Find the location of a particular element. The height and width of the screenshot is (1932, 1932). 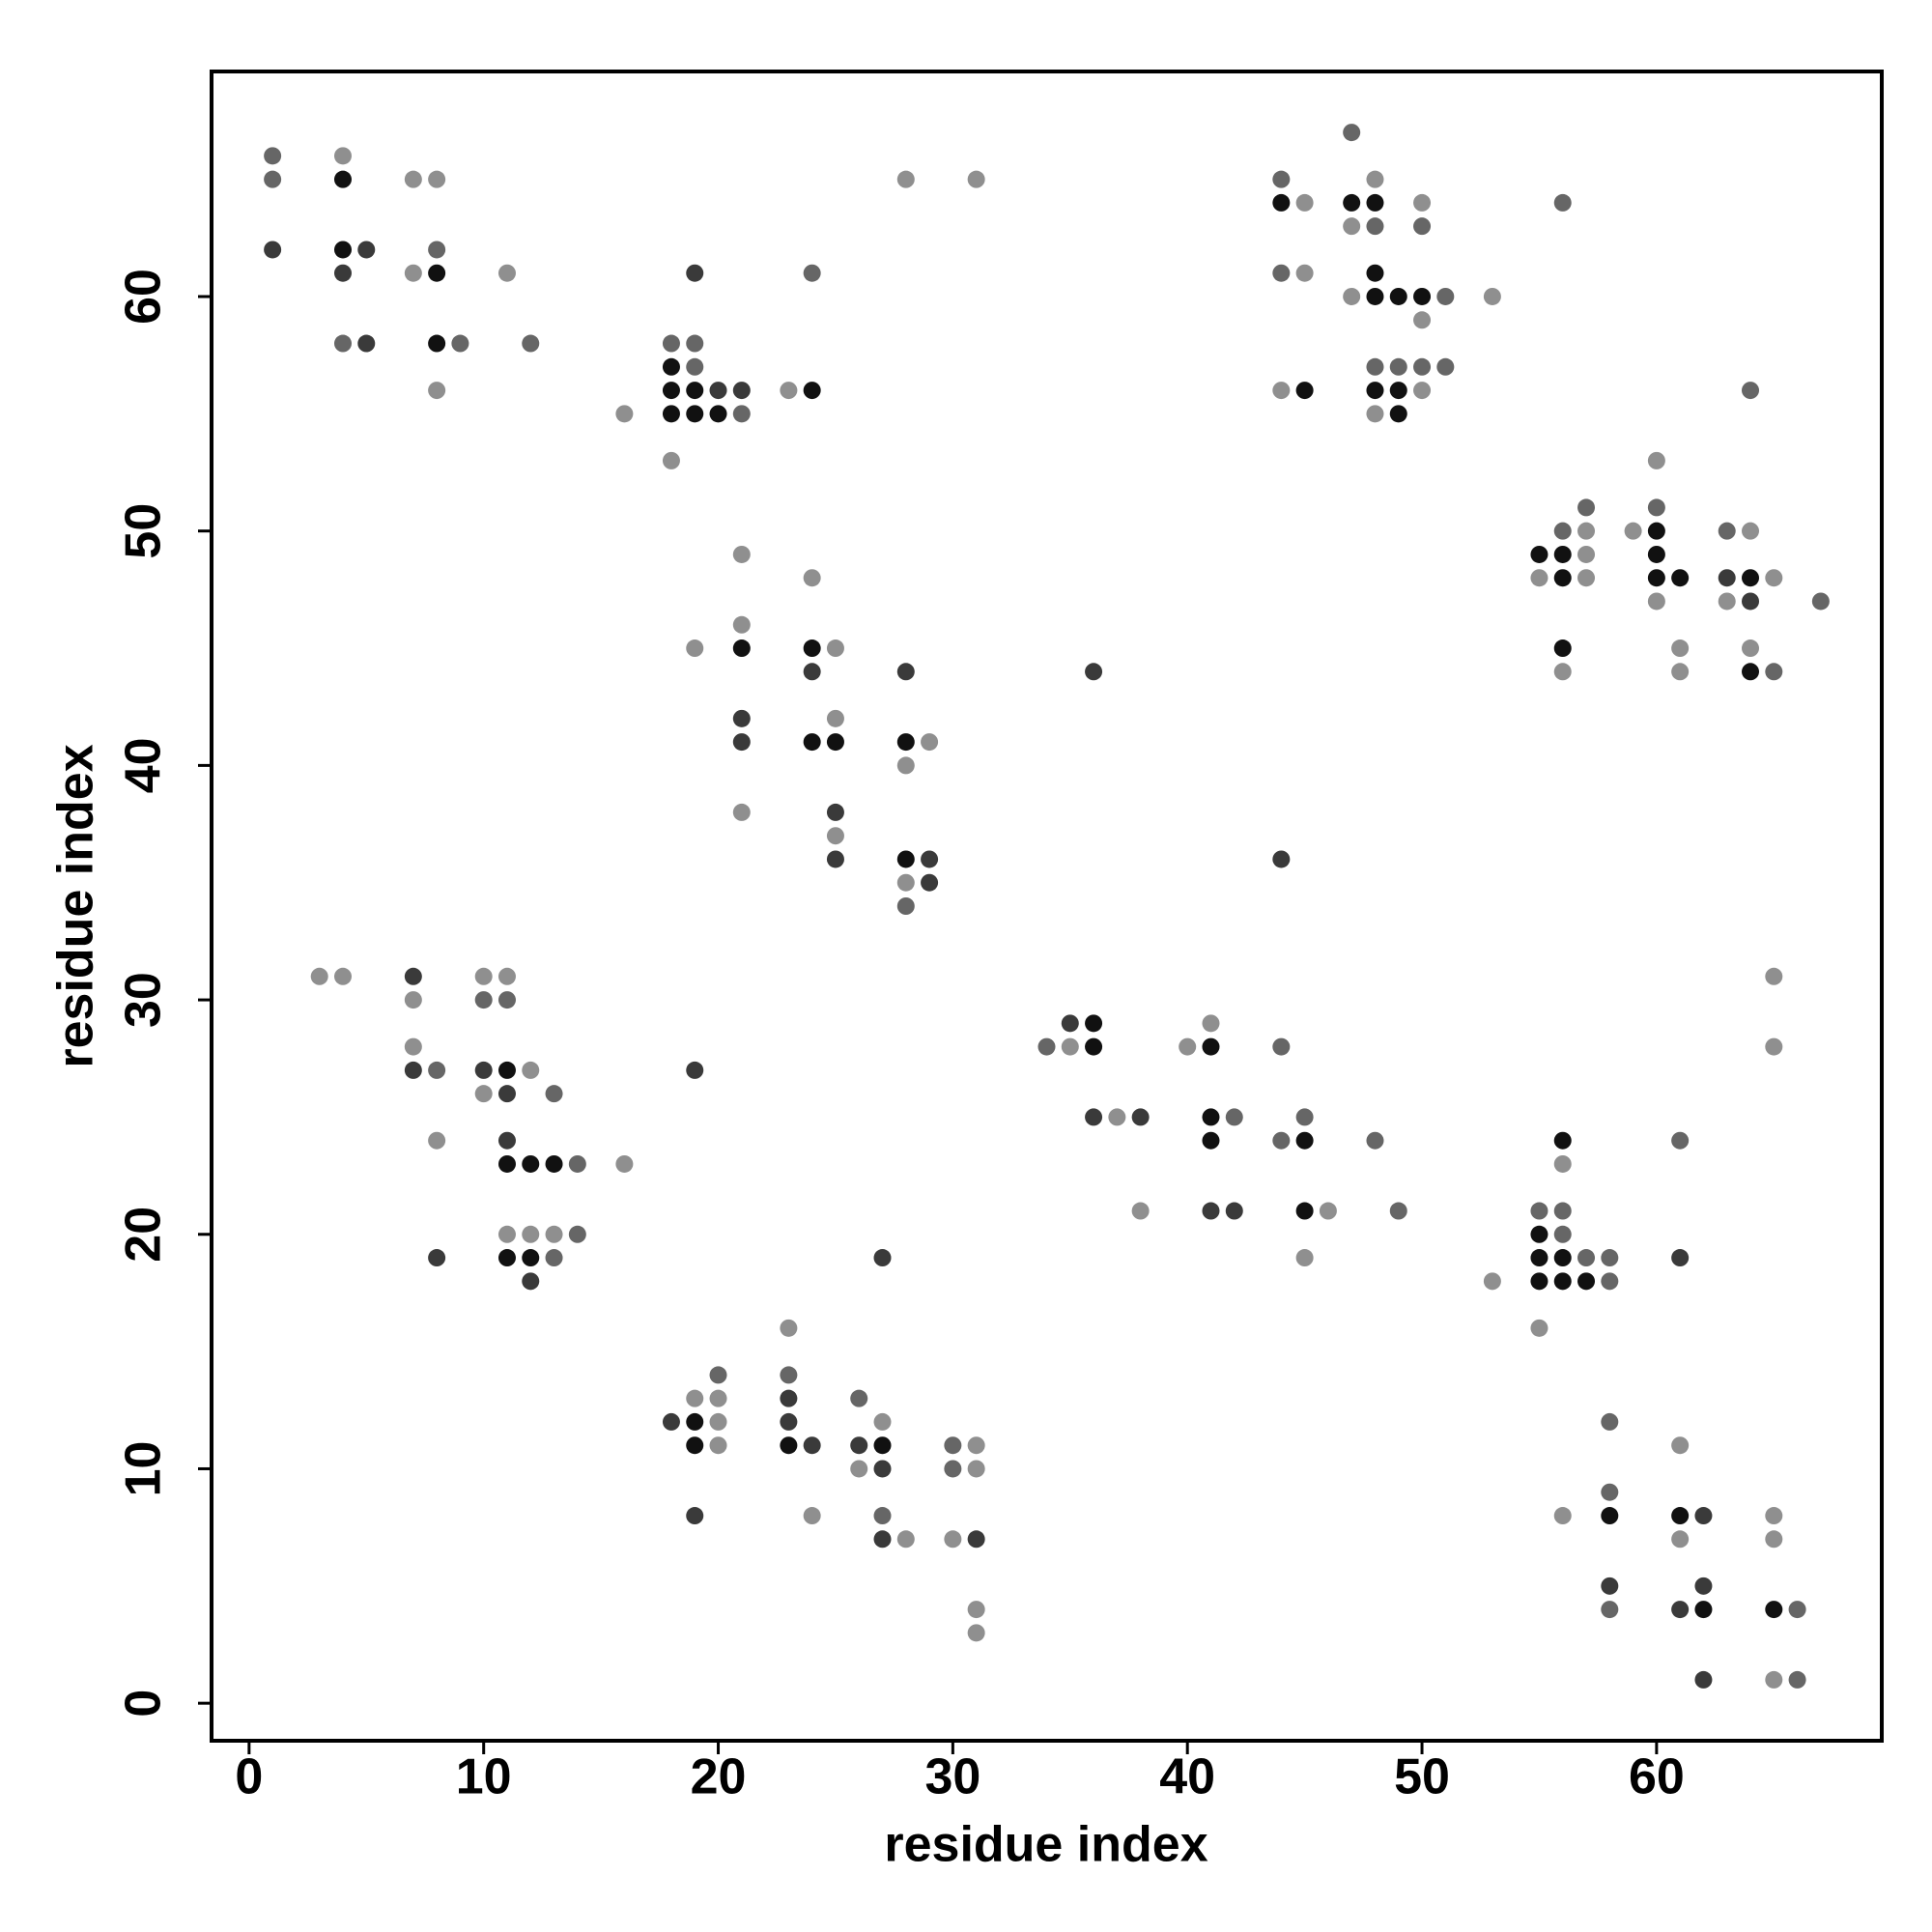

y-tick-label: 30 is located at coordinates (144, 1000).